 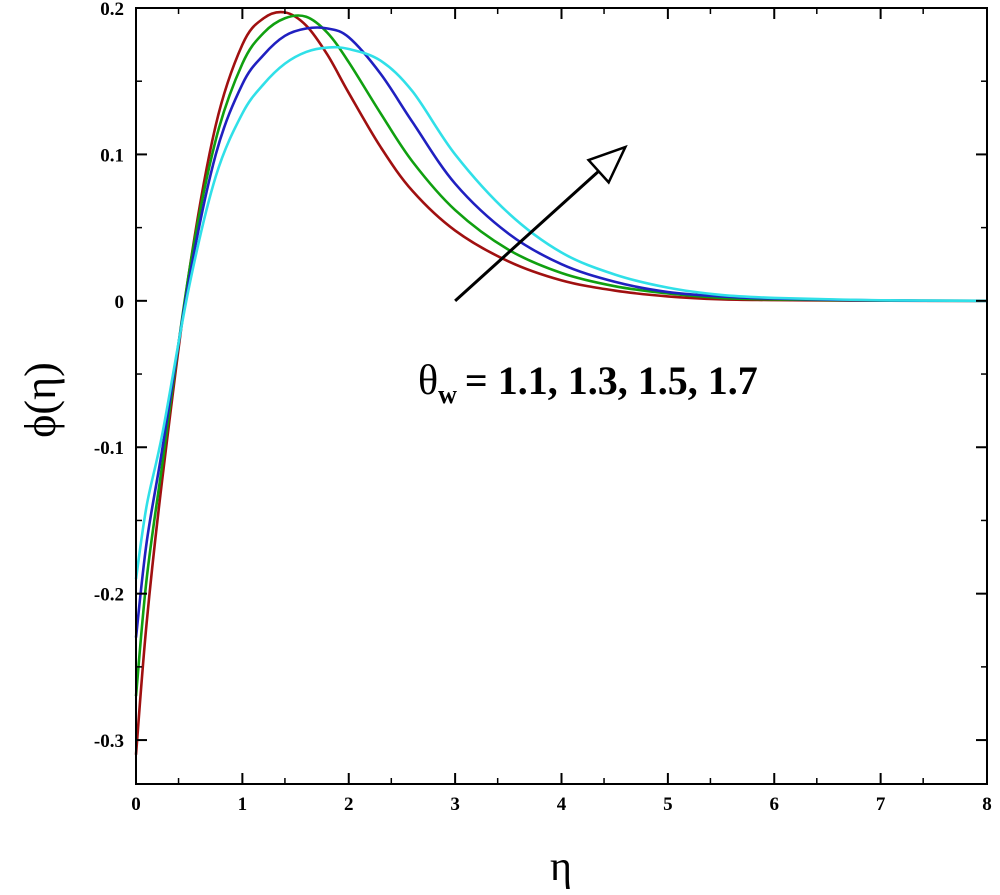 I want to click on y-tick-label: -0.3, so click(x=109, y=741).